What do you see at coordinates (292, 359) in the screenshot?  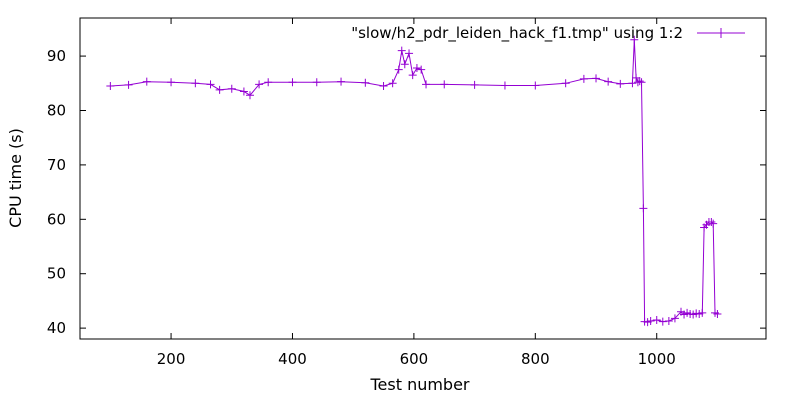 I see `x-tick-label: 400` at bounding box center [292, 359].